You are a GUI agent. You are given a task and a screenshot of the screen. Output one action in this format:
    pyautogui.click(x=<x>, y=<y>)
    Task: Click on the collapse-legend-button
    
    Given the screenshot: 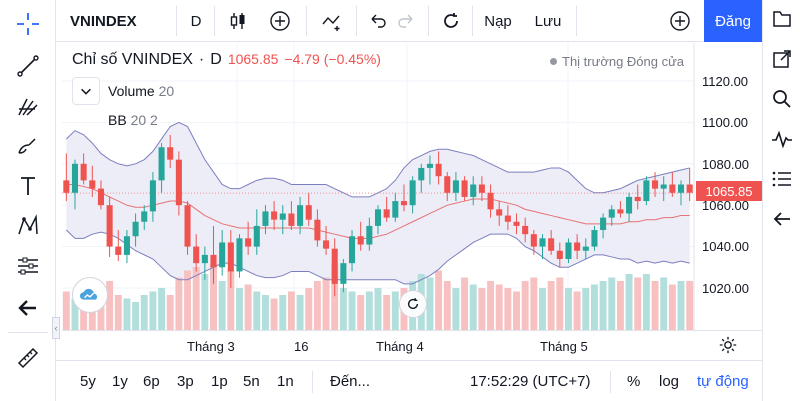 What is the action you would take?
    pyautogui.click(x=86, y=91)
    